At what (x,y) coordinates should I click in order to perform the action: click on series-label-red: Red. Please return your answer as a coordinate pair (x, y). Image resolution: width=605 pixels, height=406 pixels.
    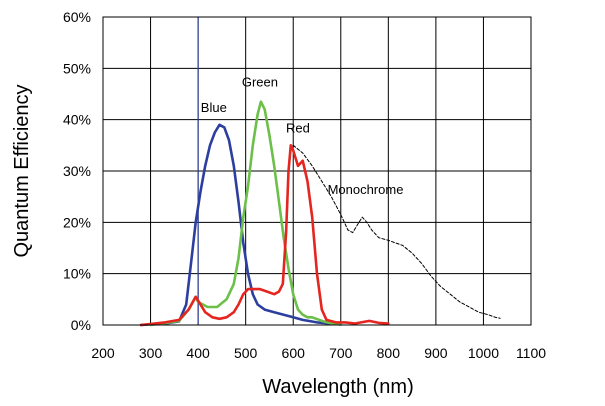
    Looking at the image, I should click on (298, 128).